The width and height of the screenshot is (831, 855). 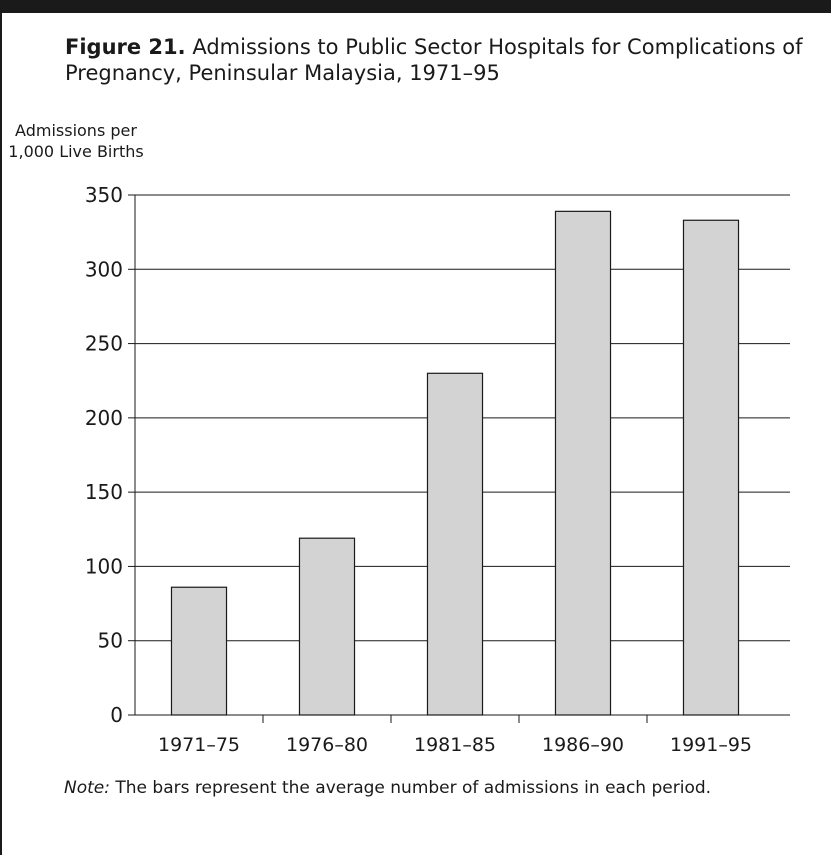 I want to click on y-tick-label-50: 50, so click(x=110, y=641).